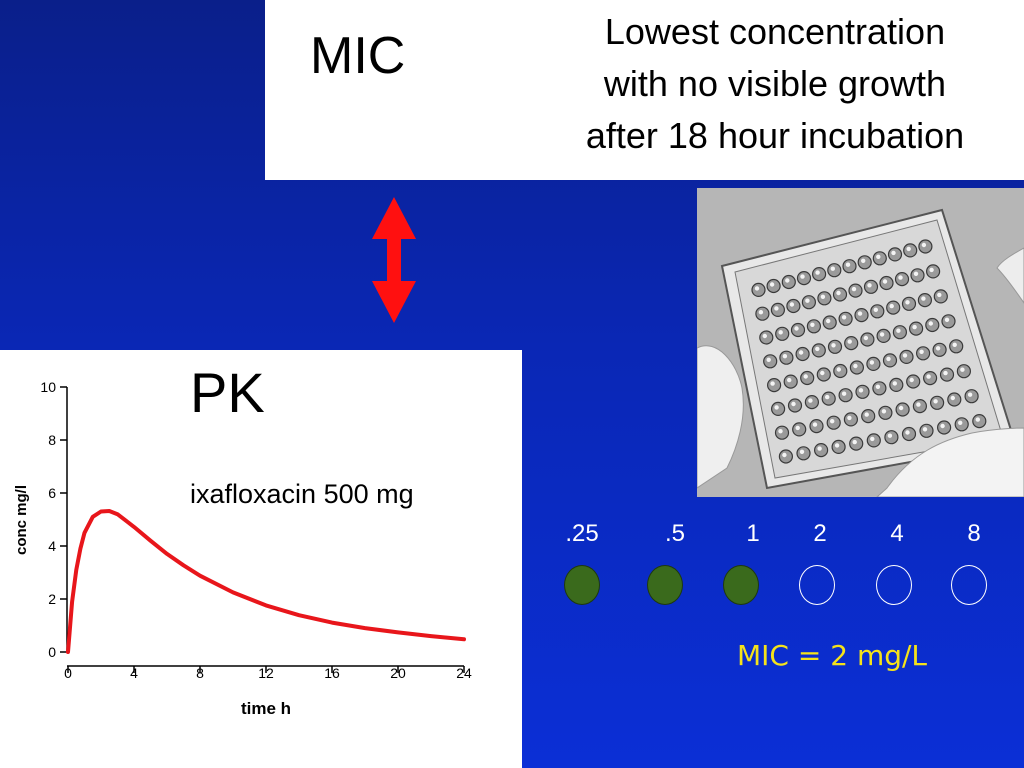 This screenshot has height=768, width=1024. I want to click on y-tick-label: 10, so click(48, 387).